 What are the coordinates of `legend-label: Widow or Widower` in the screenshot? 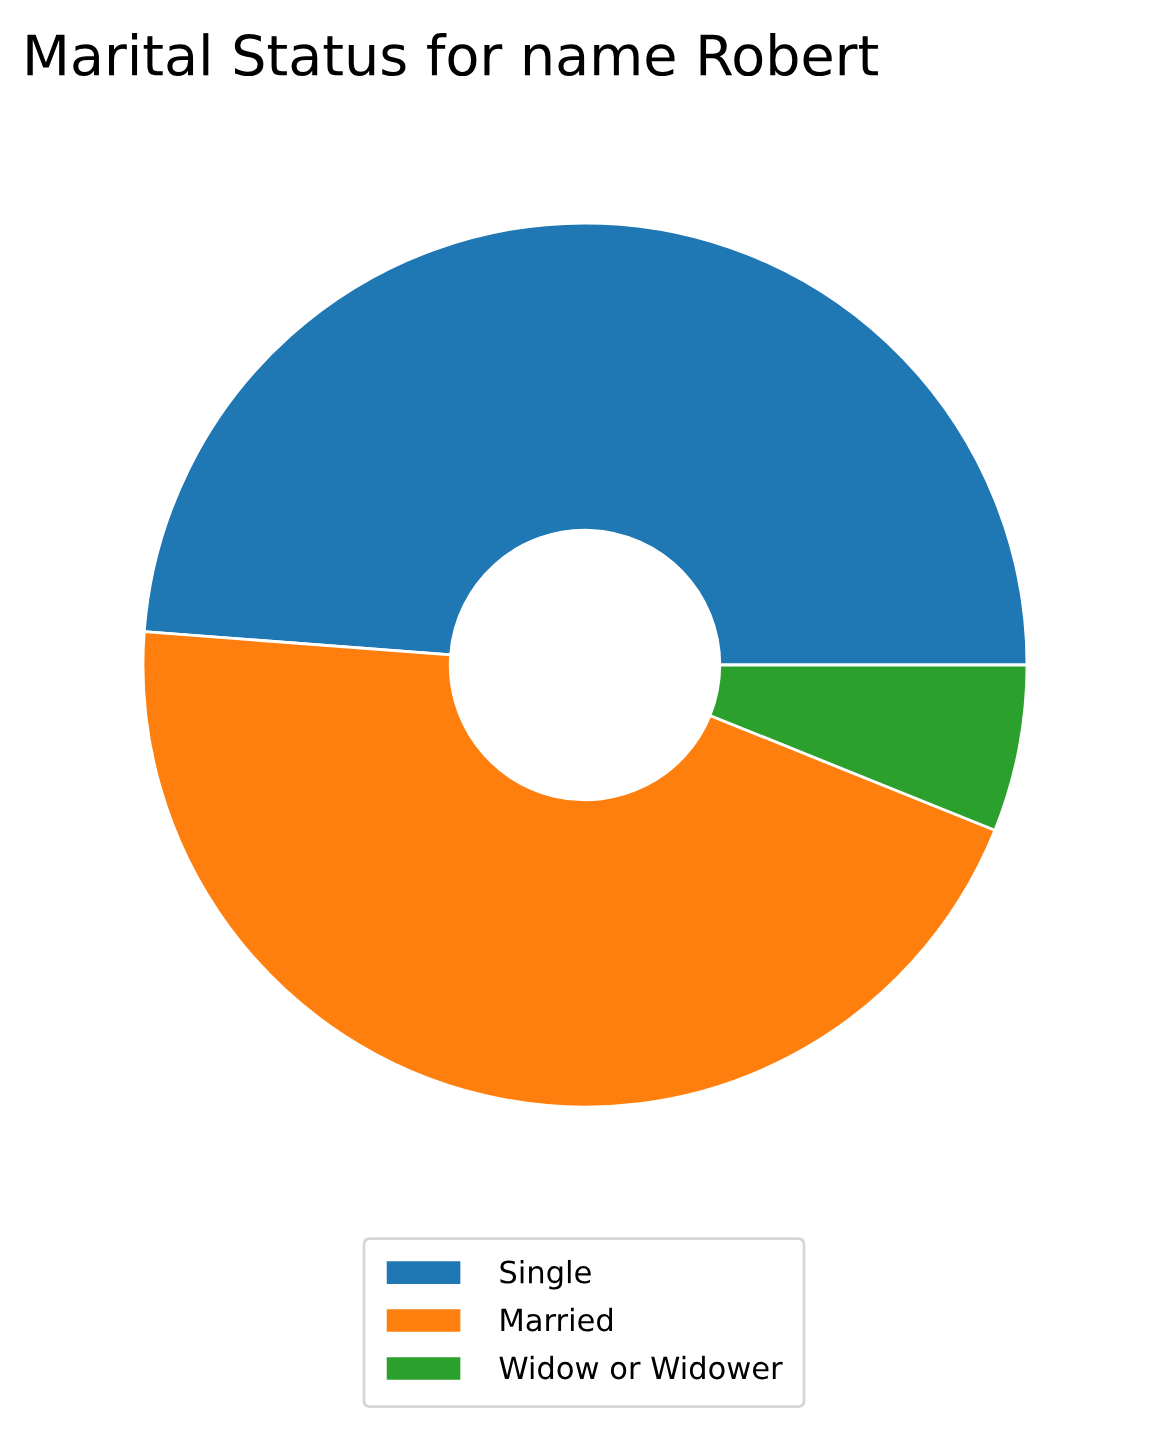 It's located at (641, 1367).